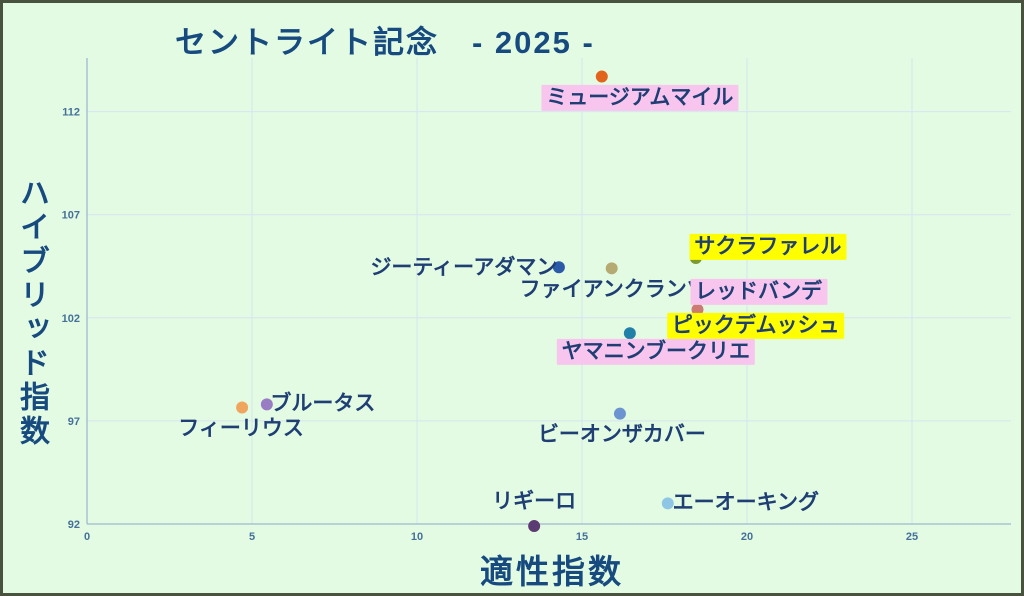 This screenshot has width=1024, height=596. What do you see at coordinates (747, 537) in the screenshot?
I see `x-tick-label: 20` at bounding box center [747, 537].